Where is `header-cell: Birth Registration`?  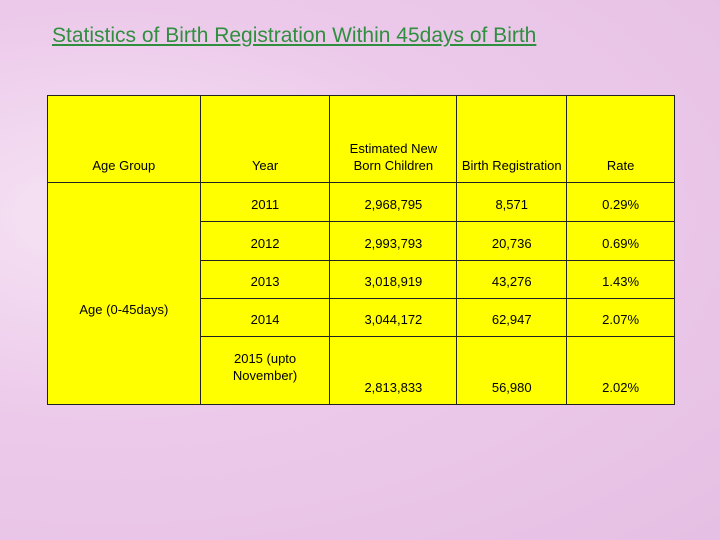
header-cell: Birth Registration is located at coordinates (512, 139).